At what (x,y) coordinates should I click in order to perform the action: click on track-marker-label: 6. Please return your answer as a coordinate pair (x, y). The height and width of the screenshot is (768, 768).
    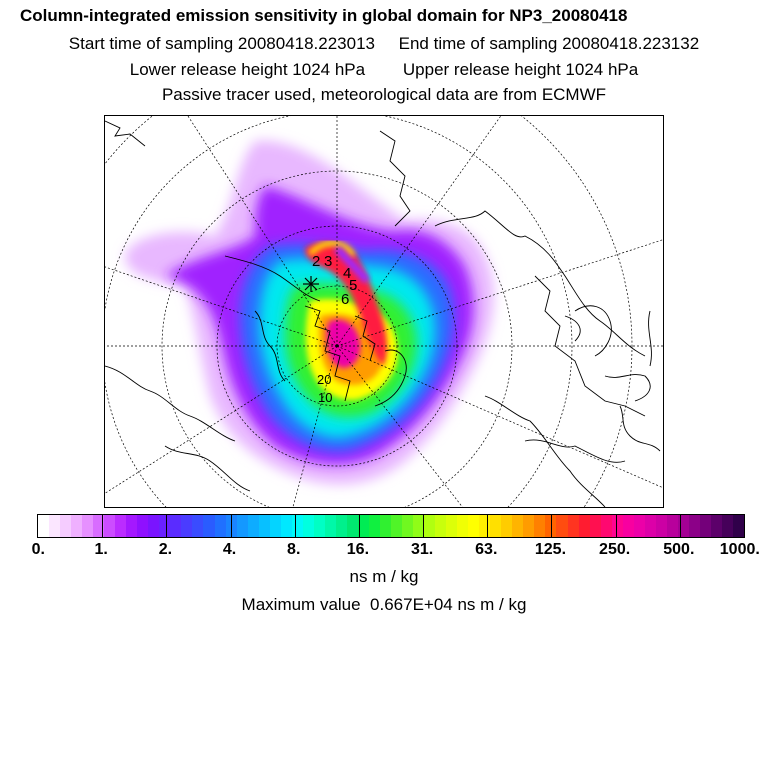
    Looking at the image, I should click on (345, 299).